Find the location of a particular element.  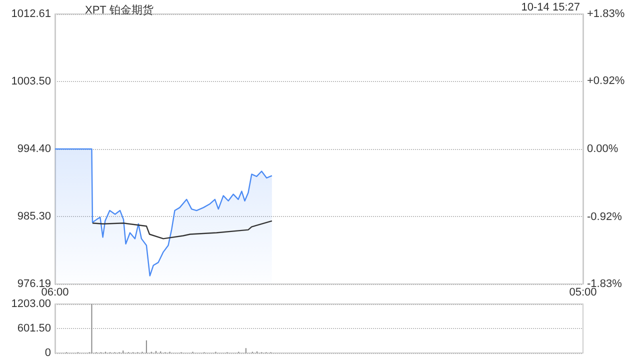

chart-title: XPT 铂金期货 is located at coordinates (119, 10).